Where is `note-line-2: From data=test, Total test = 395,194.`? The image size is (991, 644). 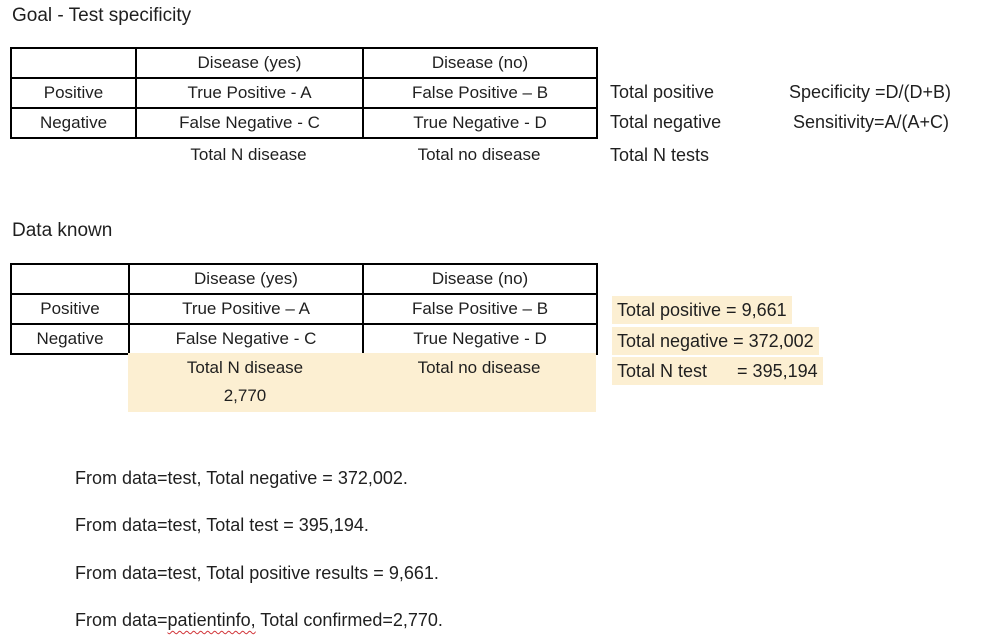 note-line-2: From data=test, Total test = 395,194. is located at coordinates (222, 525).